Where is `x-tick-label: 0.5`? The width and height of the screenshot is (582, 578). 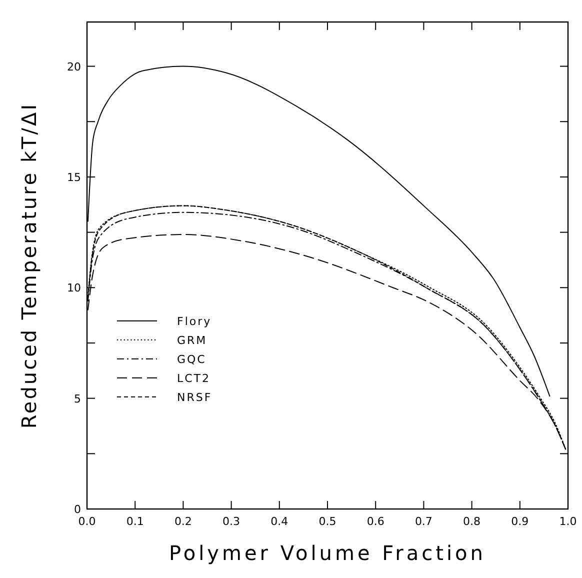
x-tick-label: 0.5 is located at coordinates (327, 521).